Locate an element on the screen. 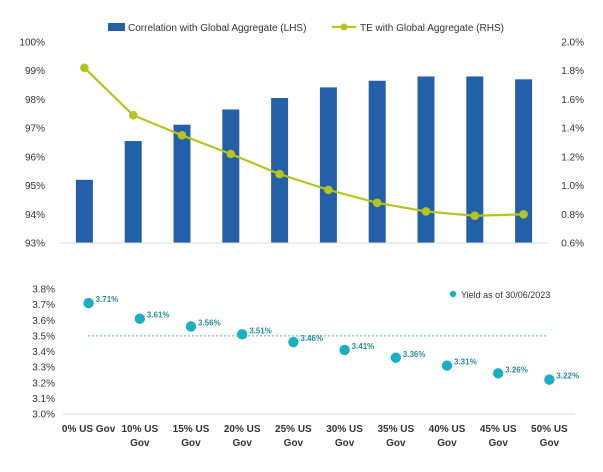 Image resolution: width=603 pixels, height=472 pixels. x-tick-label: 50% US is located at coordinates (549, 429).